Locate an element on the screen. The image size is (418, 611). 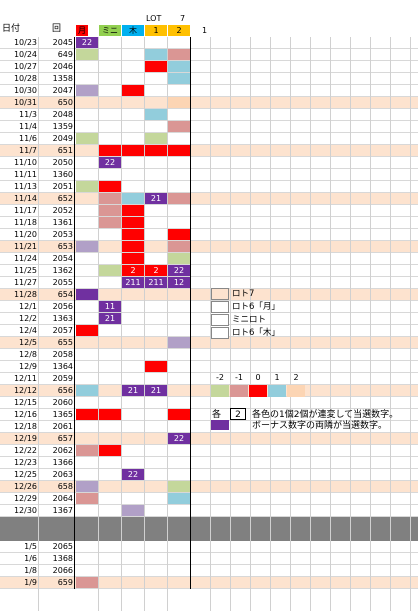
table-row: 11/25 1362 2 2 22 is located at coordinates (209, 271).